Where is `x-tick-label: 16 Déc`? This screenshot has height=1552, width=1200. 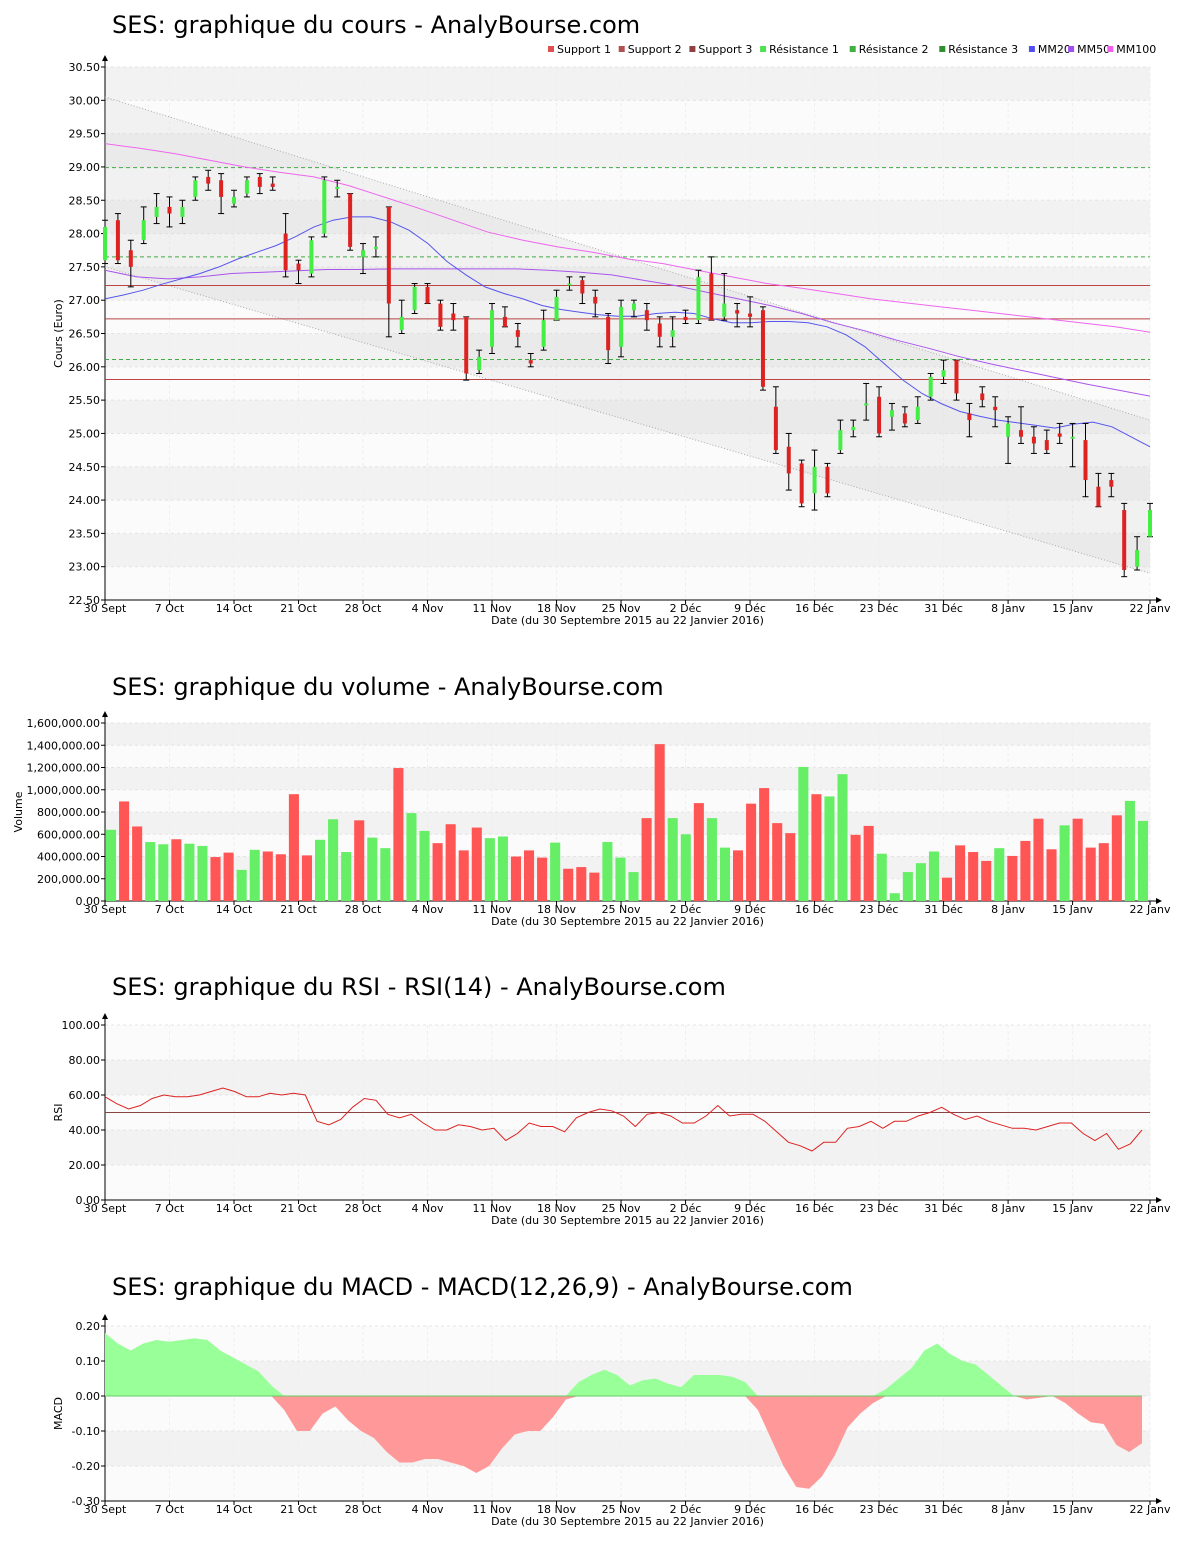
x-tick-label: 16 Déc is located at coordinates (814, 909).